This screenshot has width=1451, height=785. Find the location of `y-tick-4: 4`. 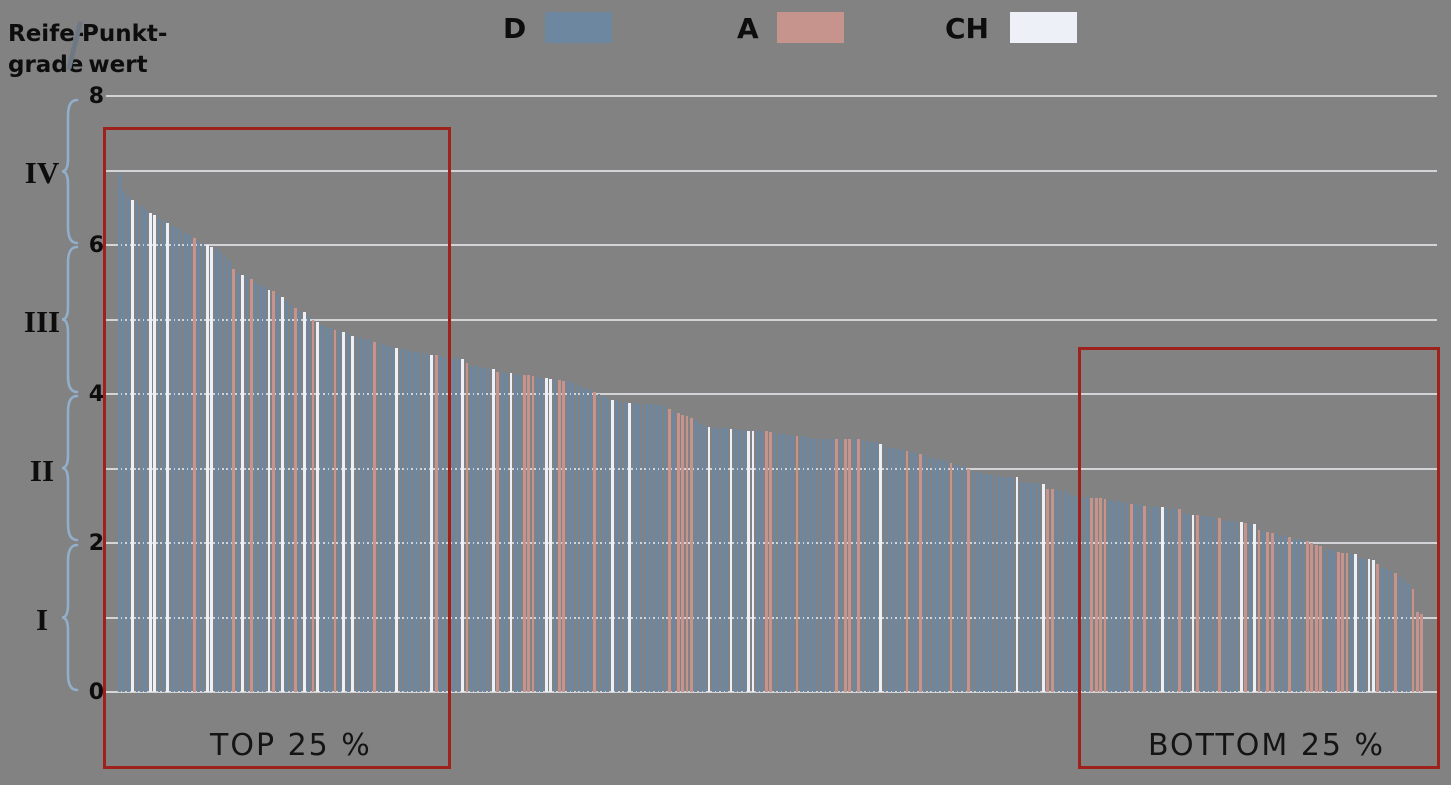

y-tick-4: 4 is located at coordinates (96, 394).